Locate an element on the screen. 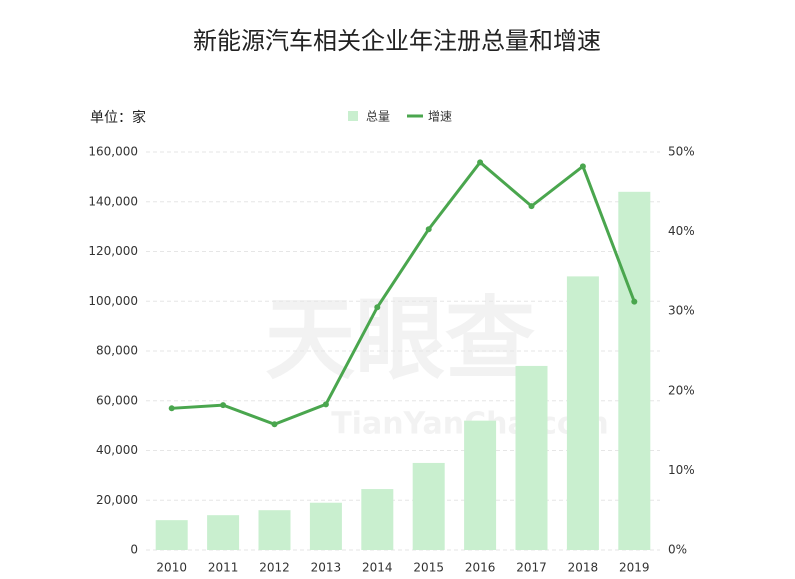 Image resolution: width=795 pixels, height=579 pixels. y-tick-label: 160,000 is located at coordinates (113, 152).